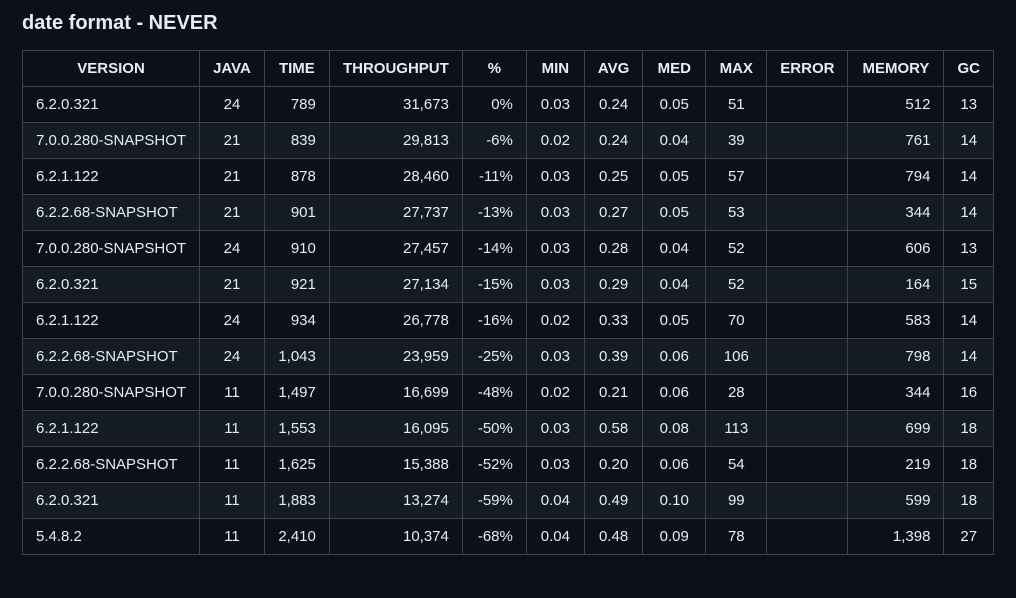 The image size is (1016, 598). What do you see at coordinates (896, 320) in the screenshot?
I see `cell-memory: 583` at bounding box center [896, 320].